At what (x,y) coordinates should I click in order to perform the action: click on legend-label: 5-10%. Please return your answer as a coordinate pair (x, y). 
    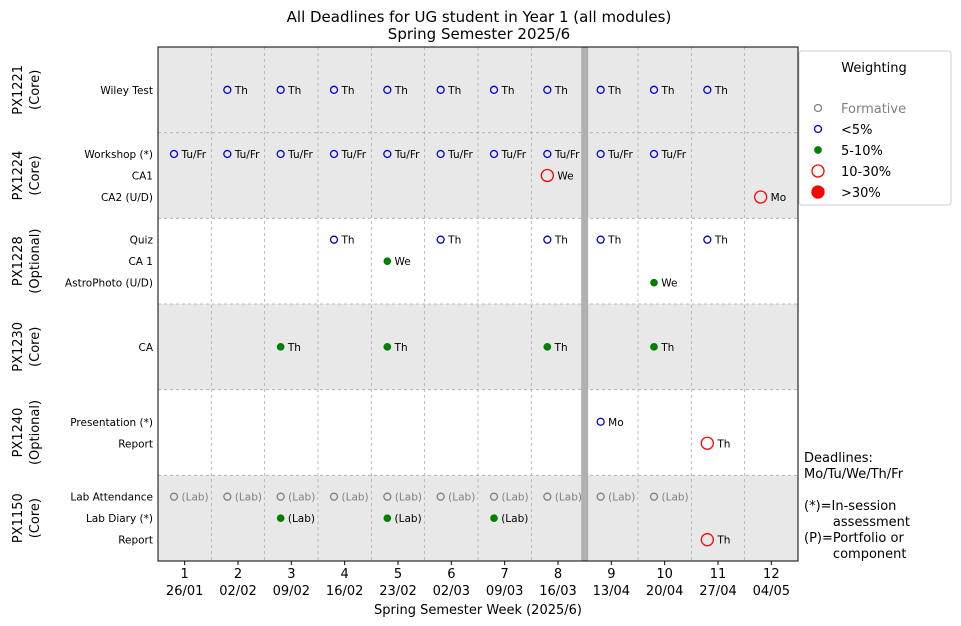
    Looking at the image, I should click on (862, 151).